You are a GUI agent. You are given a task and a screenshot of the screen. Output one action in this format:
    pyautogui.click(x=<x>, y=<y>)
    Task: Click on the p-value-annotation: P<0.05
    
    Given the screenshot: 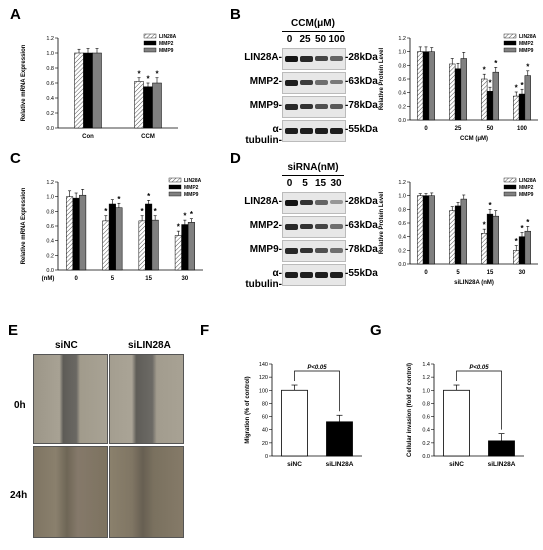 What is the action you would take?
    pyautogui.click(x=479, y=368)
    